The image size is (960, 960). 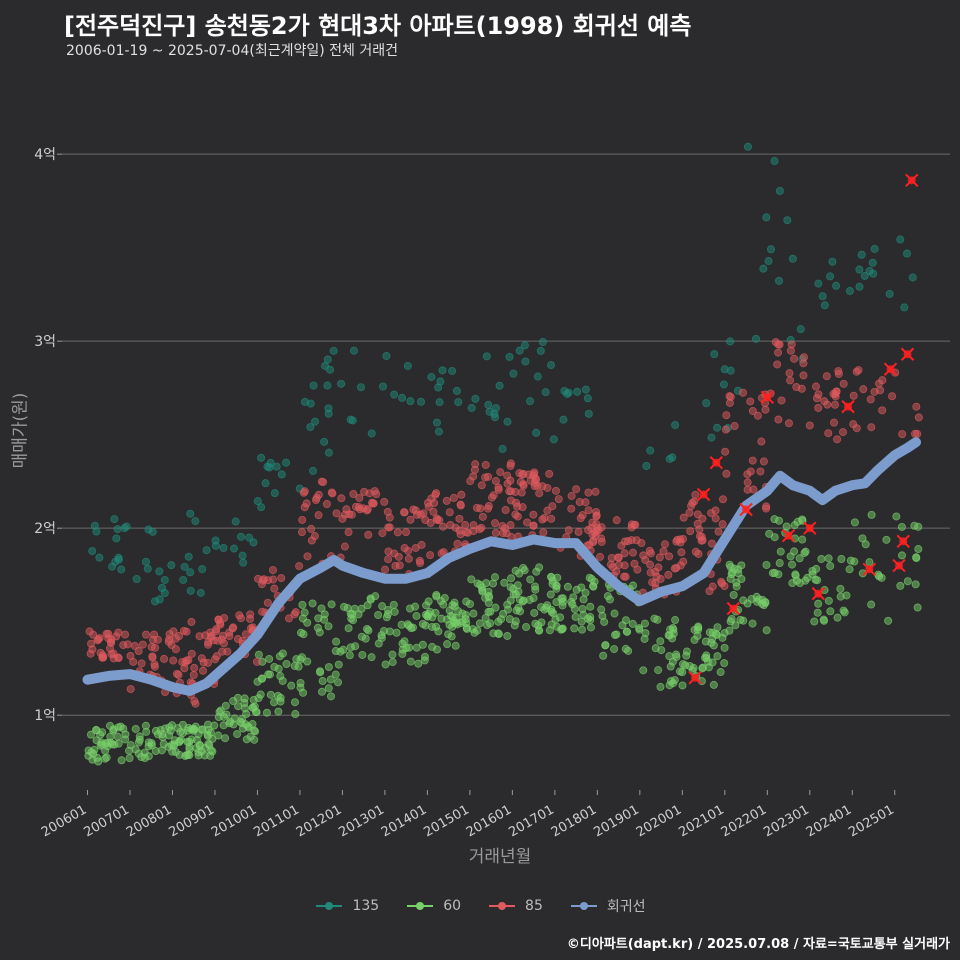 I want to click on x-tick-label: 202501, so click(x=871, y=821).